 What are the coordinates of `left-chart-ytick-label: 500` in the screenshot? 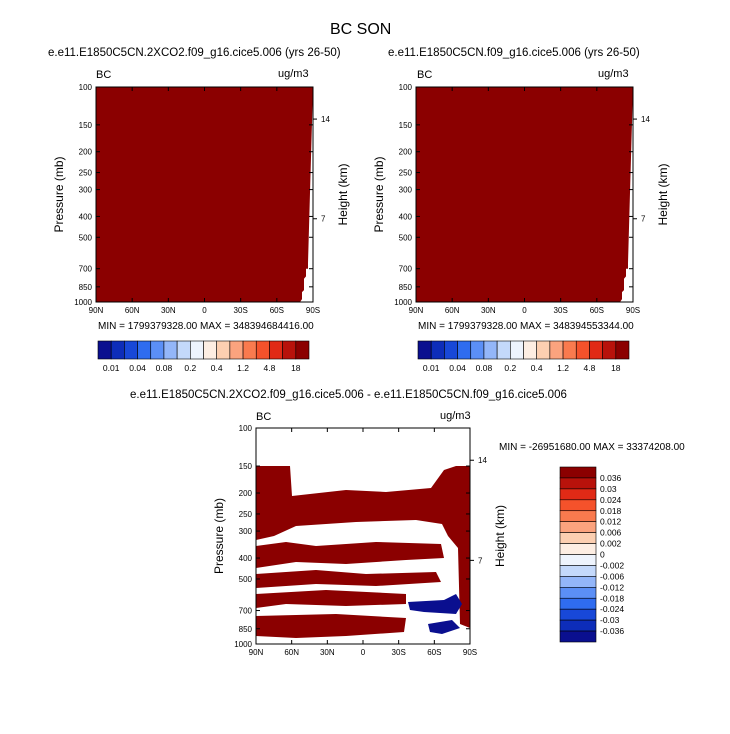 It's located at (86, 237).